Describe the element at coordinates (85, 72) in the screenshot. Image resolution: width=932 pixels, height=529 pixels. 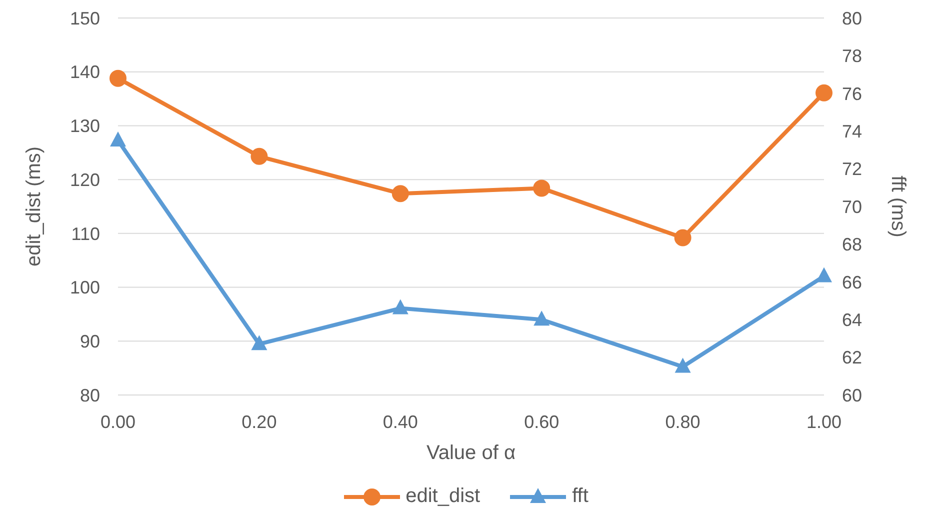
I see `y-tick-label: 140` at that location.